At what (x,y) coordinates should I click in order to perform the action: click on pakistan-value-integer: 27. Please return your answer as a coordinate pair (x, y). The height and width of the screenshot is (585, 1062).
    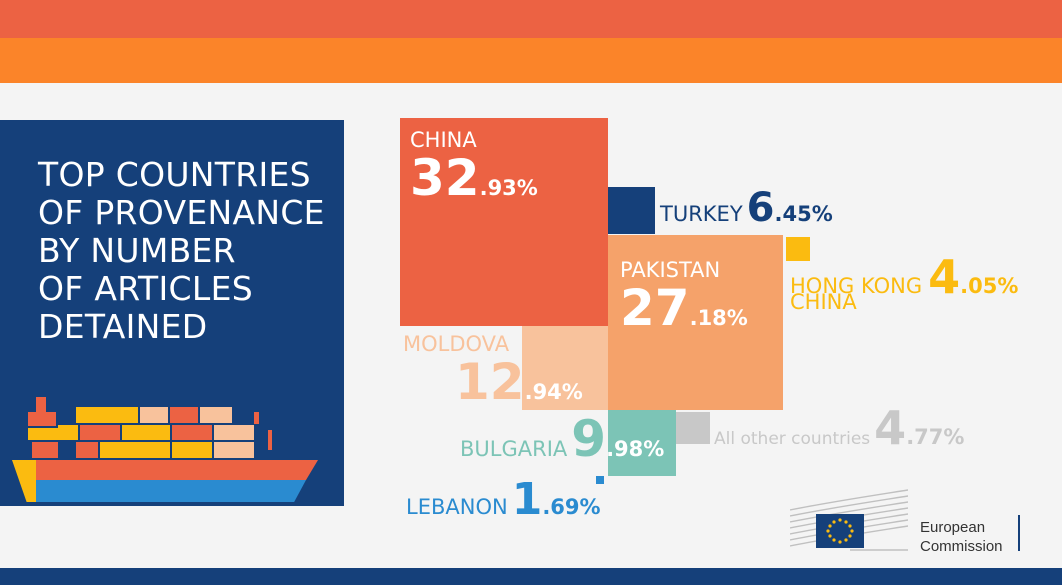
    Looking at the image, I should click on (655, 308).